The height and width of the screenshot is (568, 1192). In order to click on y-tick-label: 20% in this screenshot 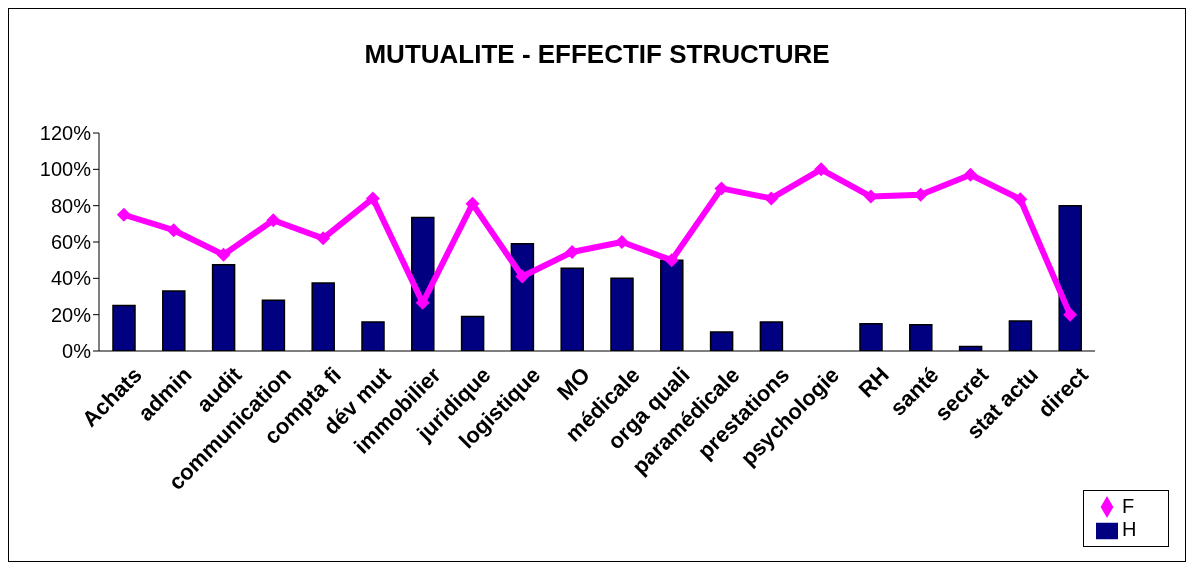, I will do `click(71, 314)`.